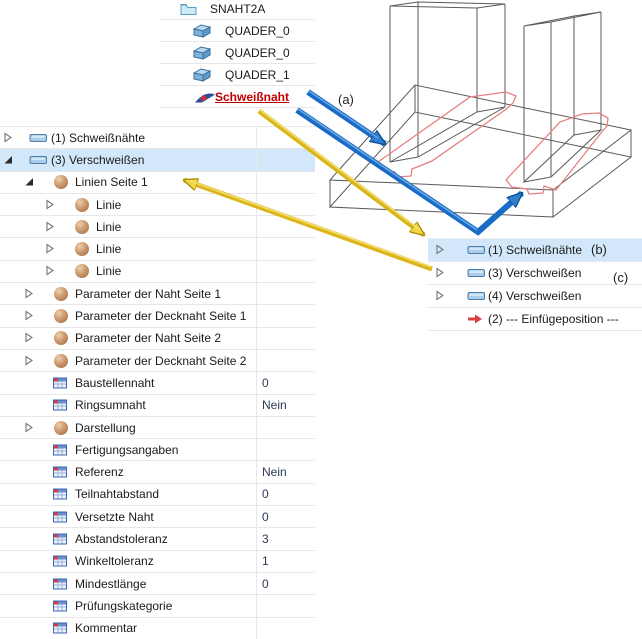  What do you see at coordinates (157, 183) in the screenshot?
I see `property-grid-row: Linien Seite 1` at bounding box center [157, 183].